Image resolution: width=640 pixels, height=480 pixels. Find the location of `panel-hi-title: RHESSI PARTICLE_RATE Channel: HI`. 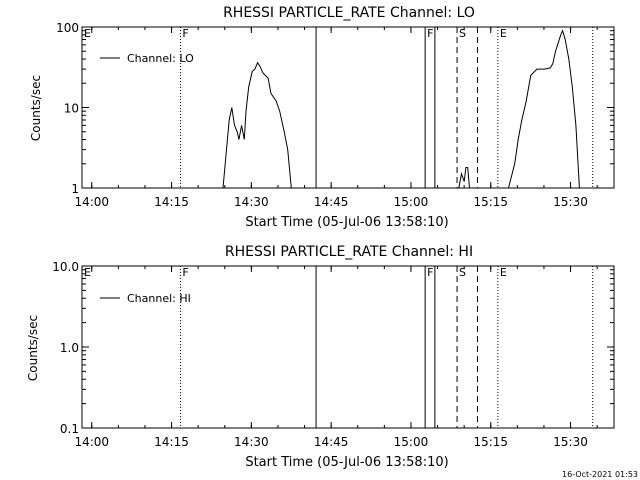

panel-hi-title: RHESSI PARTICLE_RATE Channel: HI is located at coordinates (349, 252).